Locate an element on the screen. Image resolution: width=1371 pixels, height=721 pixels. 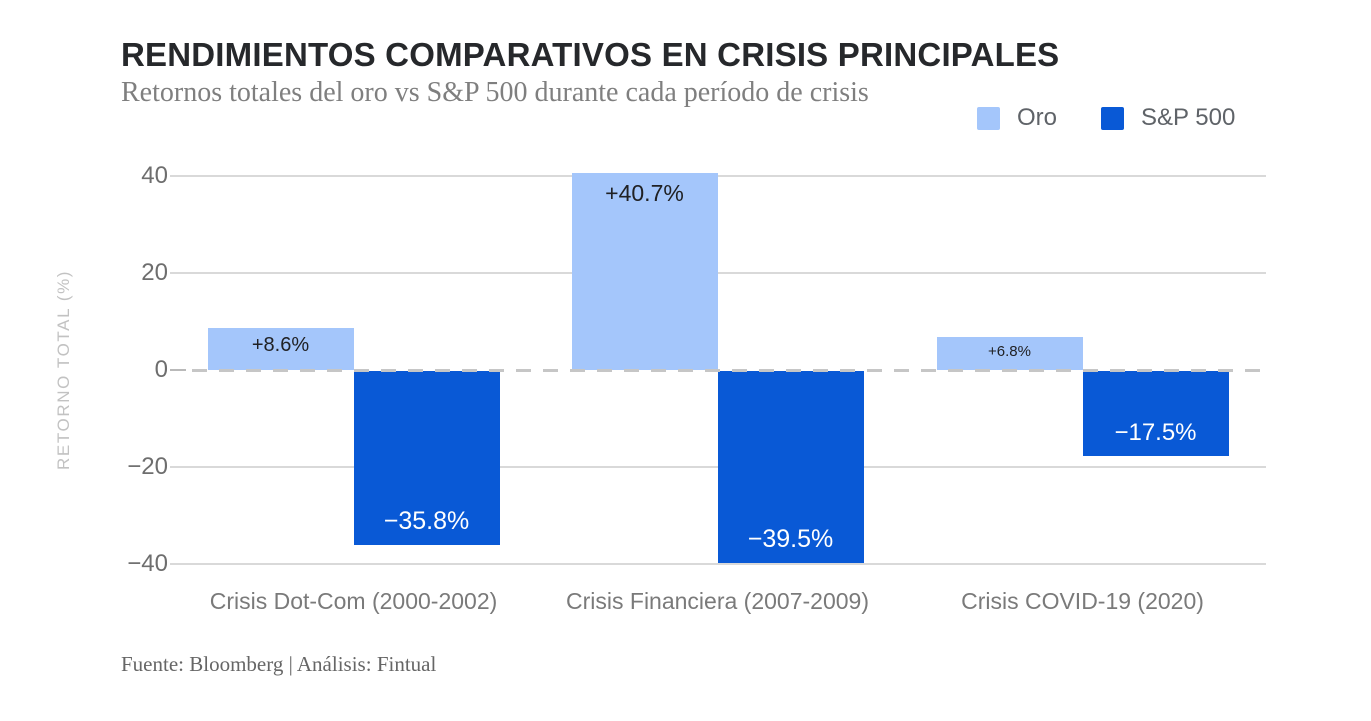
bar-sp500-1: −39.5% is located at coordinates (790, 467).